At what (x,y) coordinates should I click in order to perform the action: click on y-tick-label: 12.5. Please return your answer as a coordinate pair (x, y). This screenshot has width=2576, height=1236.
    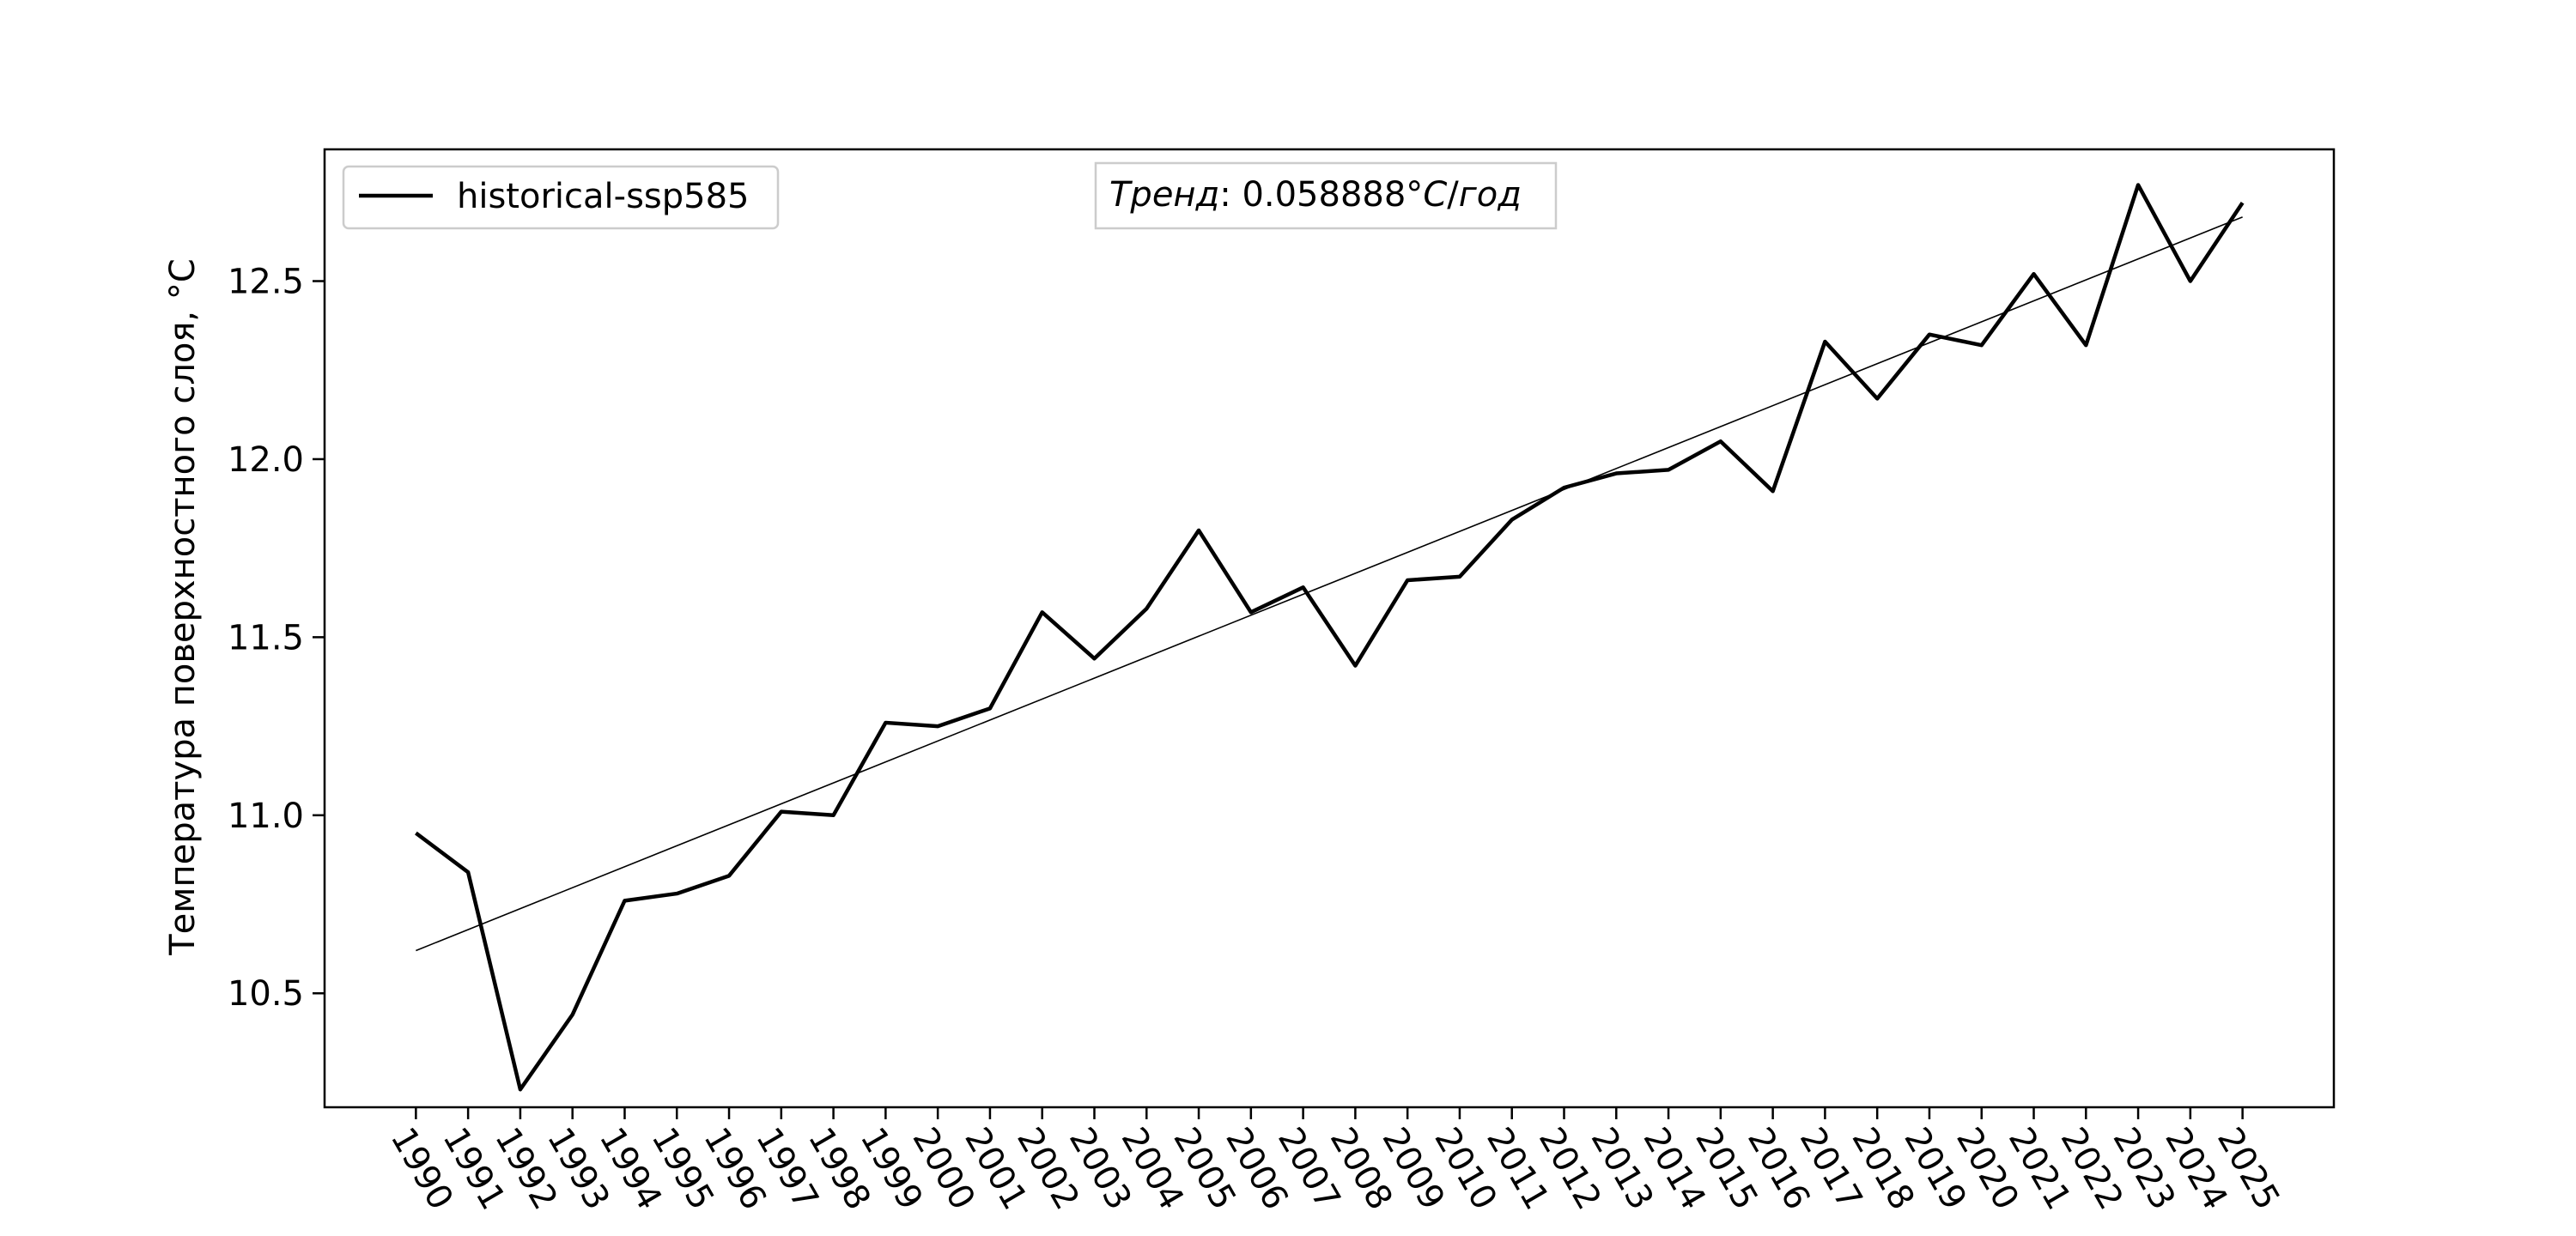
    Looking at the image, I should click on (266, 282).